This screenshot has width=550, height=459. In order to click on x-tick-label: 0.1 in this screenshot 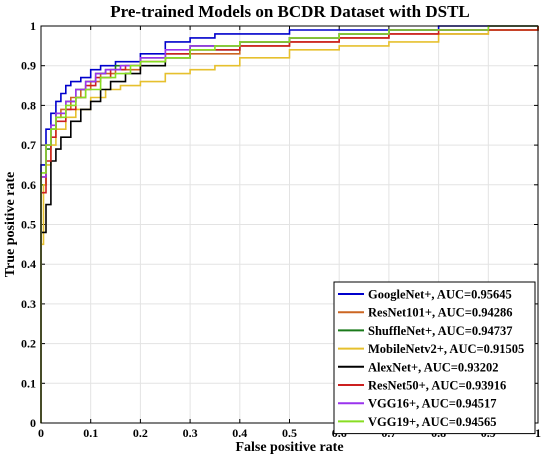, I will do `click(90, 433)`.